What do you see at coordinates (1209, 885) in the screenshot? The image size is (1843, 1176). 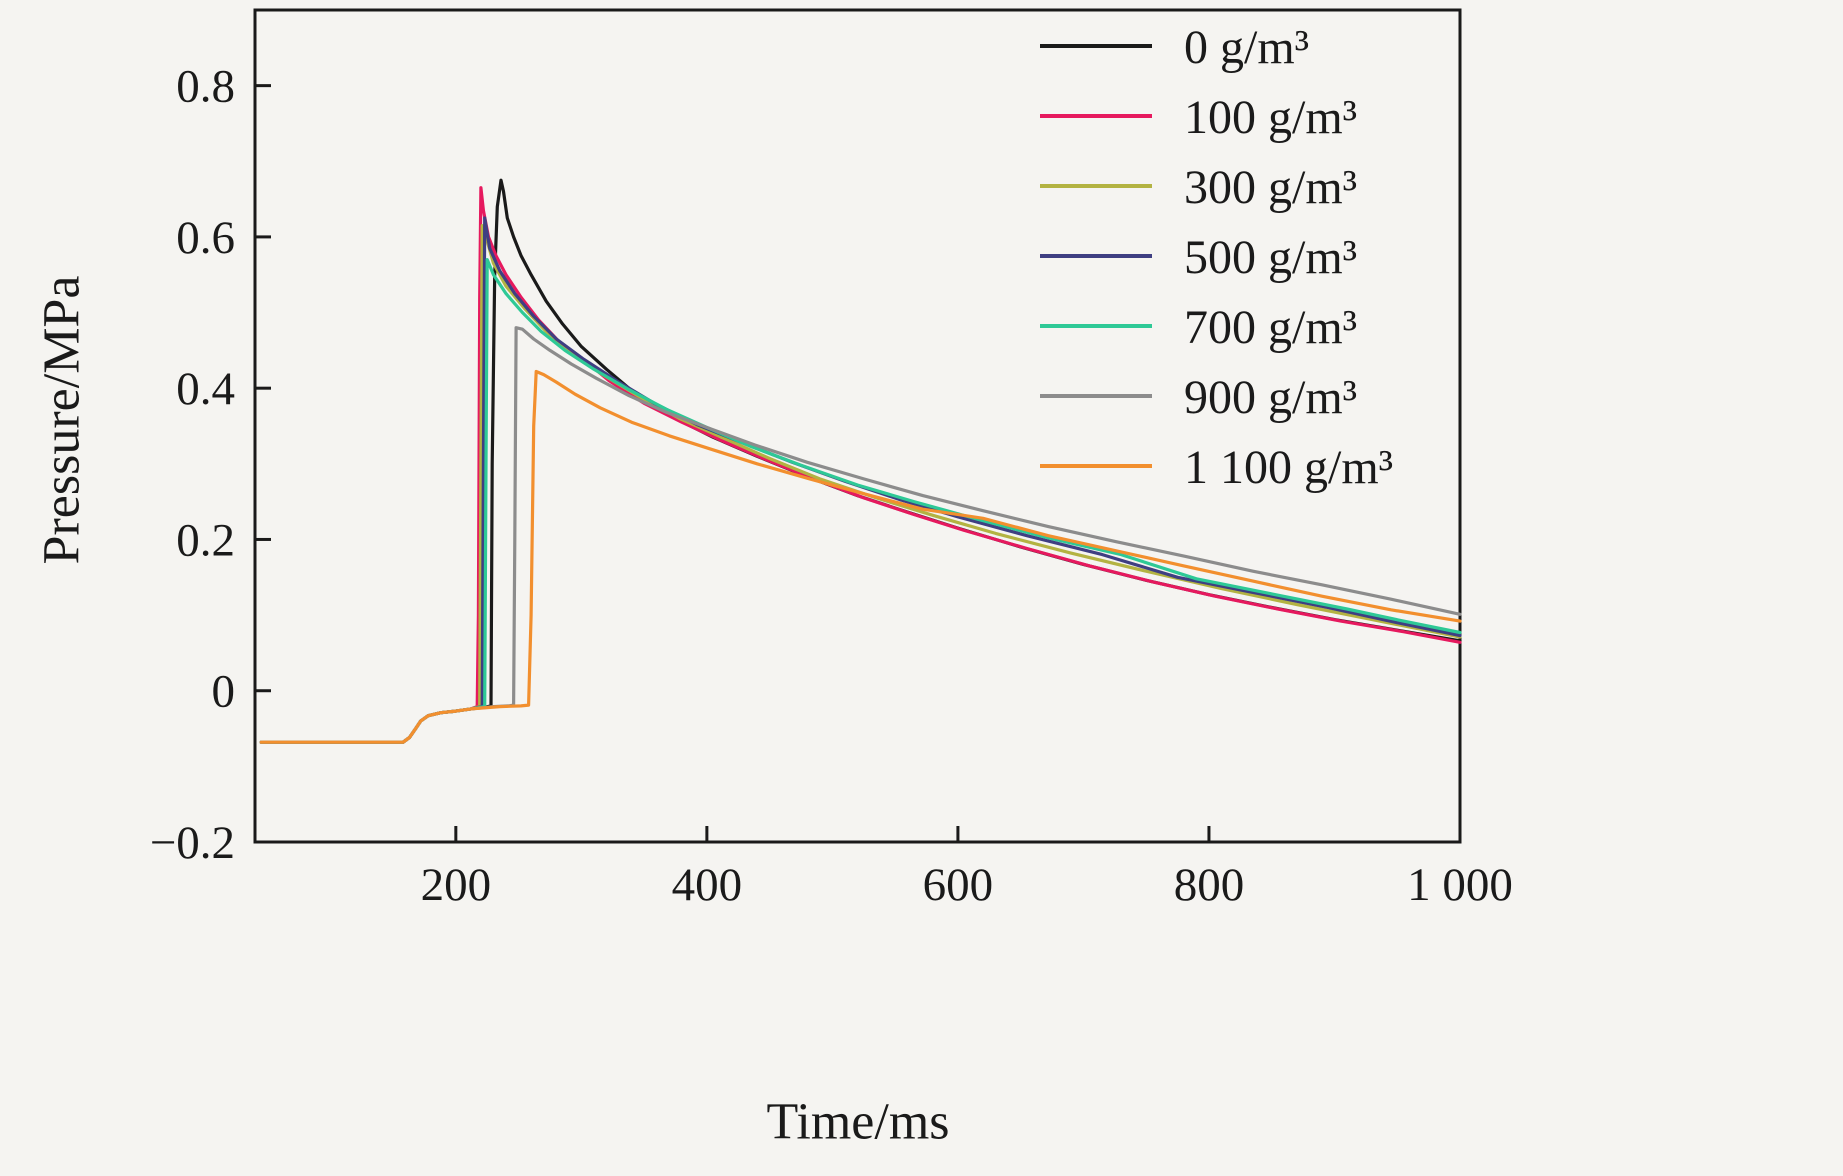 I see `x-tick-label: 800` at bounding box center [1209, 885].